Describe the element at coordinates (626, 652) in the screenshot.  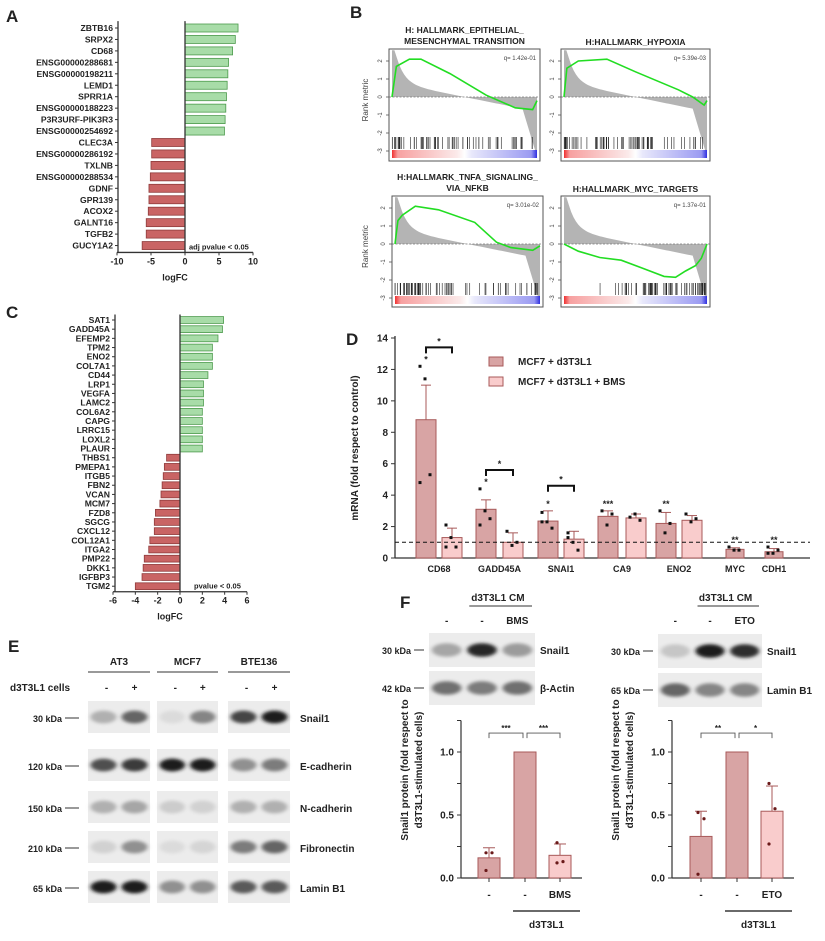
I see `kda-marker: 30 kDa` at that location.